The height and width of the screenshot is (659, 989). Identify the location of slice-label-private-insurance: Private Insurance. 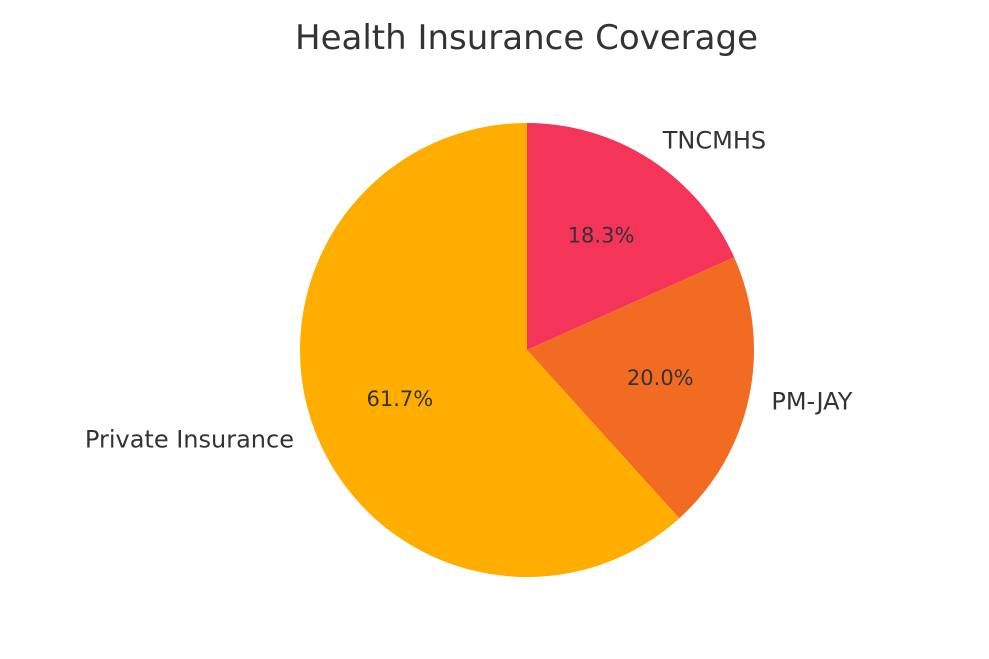
(189, 440).